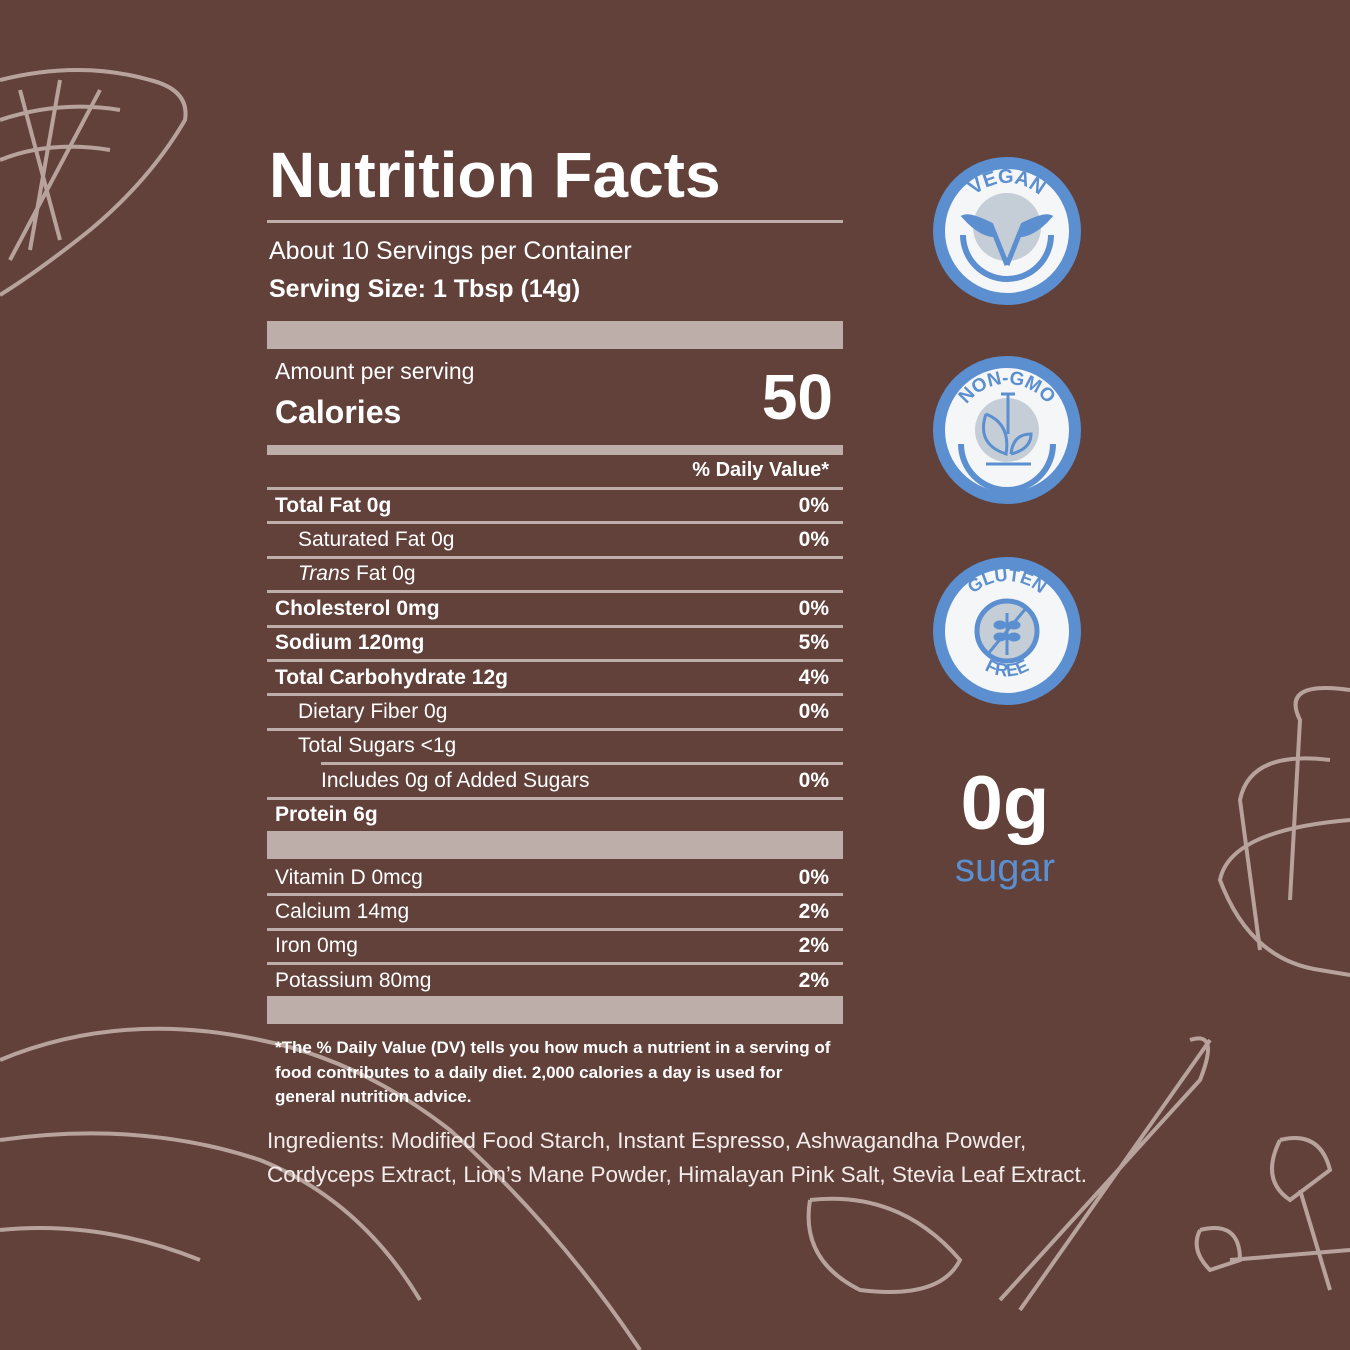 This screenshot has height=1350, width=1350. What do you see at coordinates (555, 607) in the screenshot?
I see `nutrient-row: Cholesterol 0mg 0%` at bounding box center [555, 607].